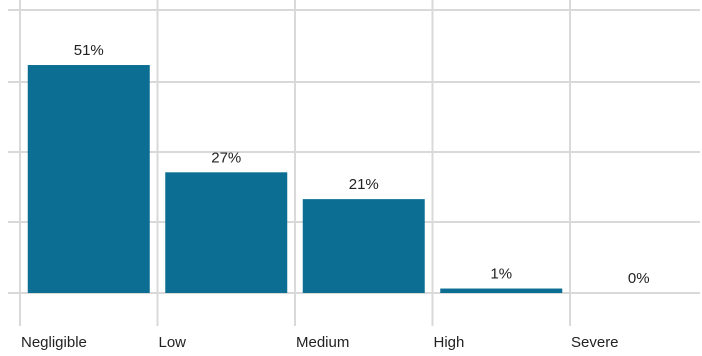 This screenshot has width=702, height=356. Describe the element at coordinates (501, 274) in the screenshot. I see `data-label-high: 1%` at that location.